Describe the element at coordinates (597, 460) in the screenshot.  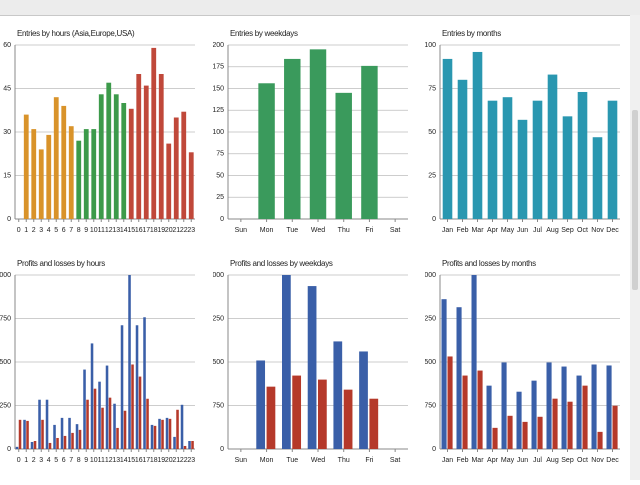
I see `x-tick-label: Nov` at that location.